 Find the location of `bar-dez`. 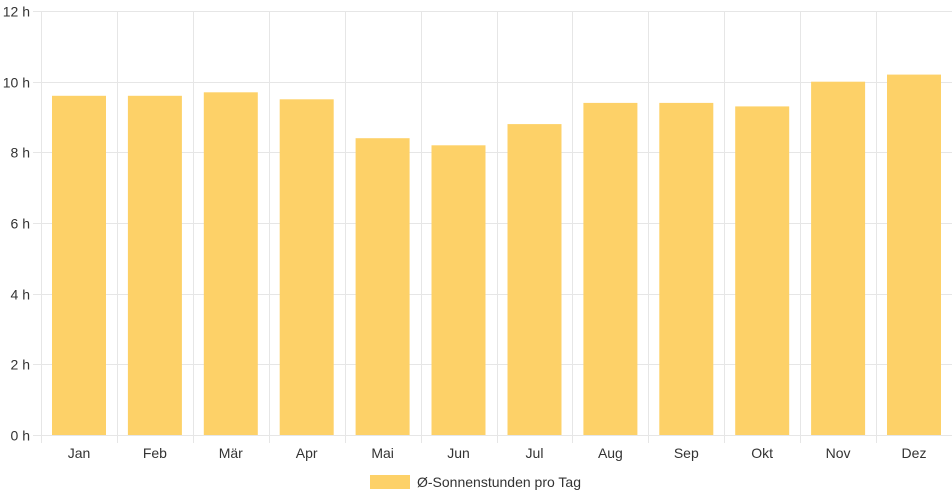

bar-dez is located at coordinates (914, 254).